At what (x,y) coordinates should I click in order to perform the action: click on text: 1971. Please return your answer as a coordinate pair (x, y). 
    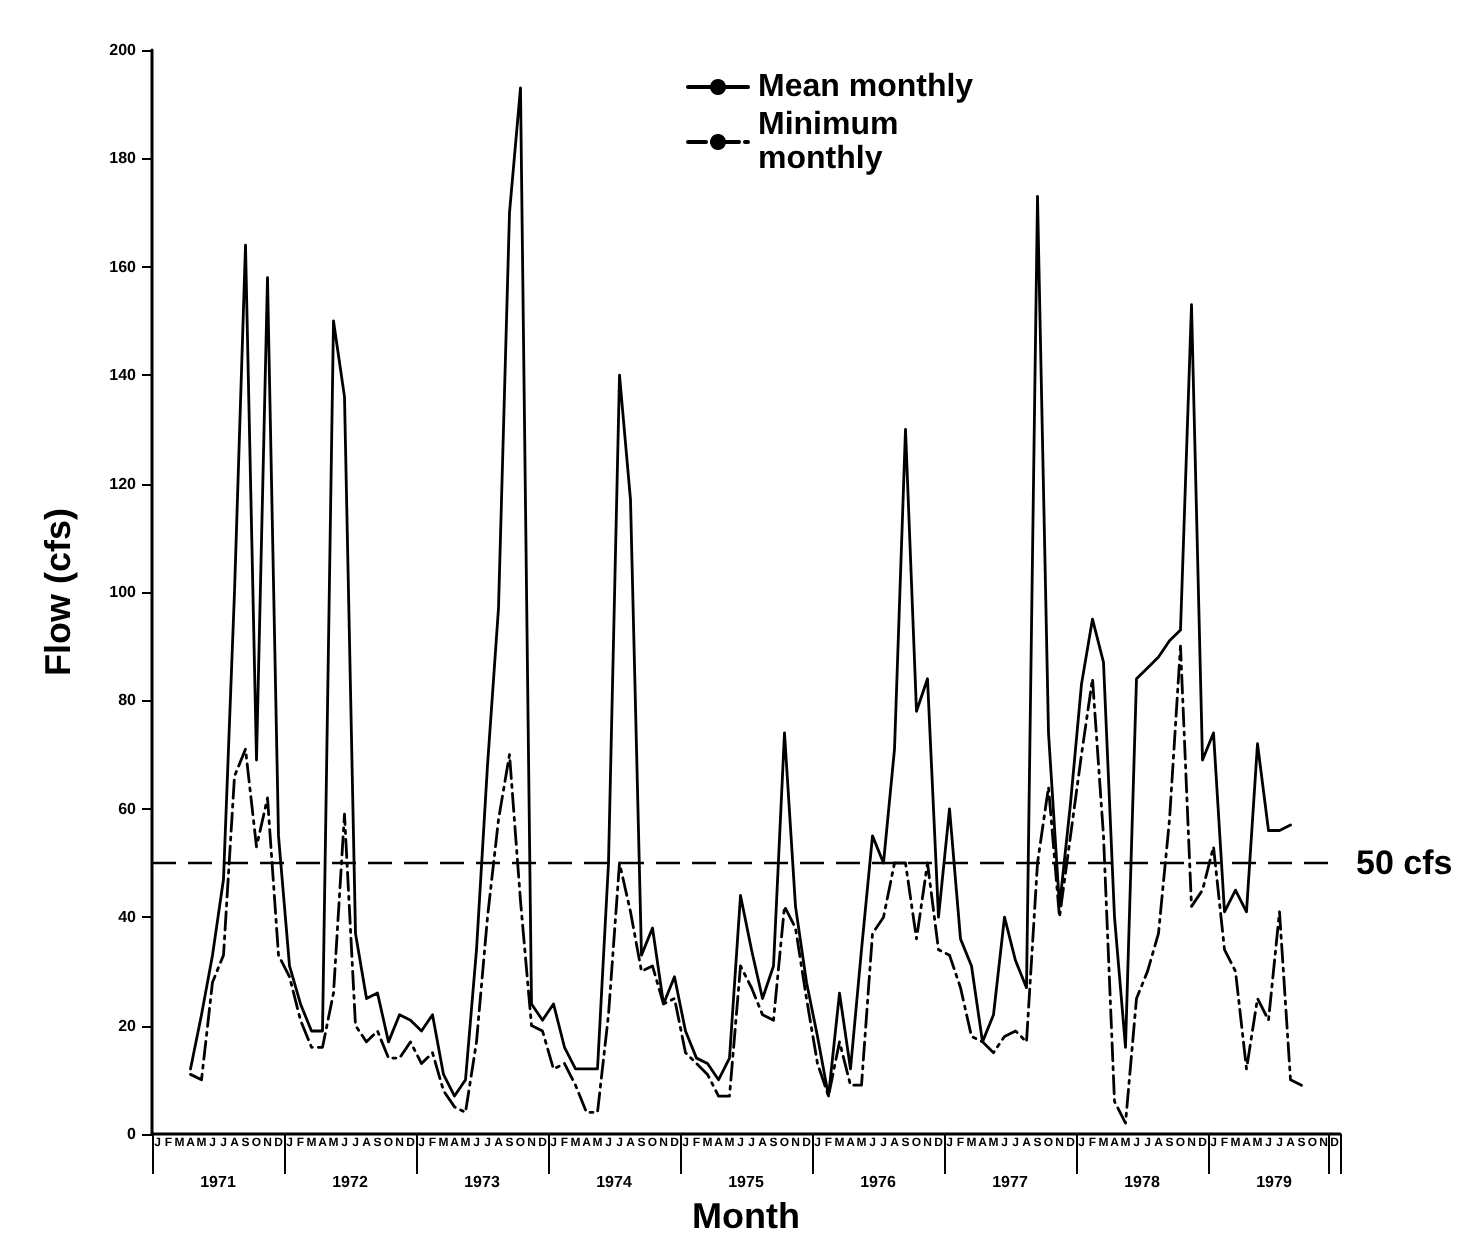
    Looking at the image, I should click on (218, 1182).